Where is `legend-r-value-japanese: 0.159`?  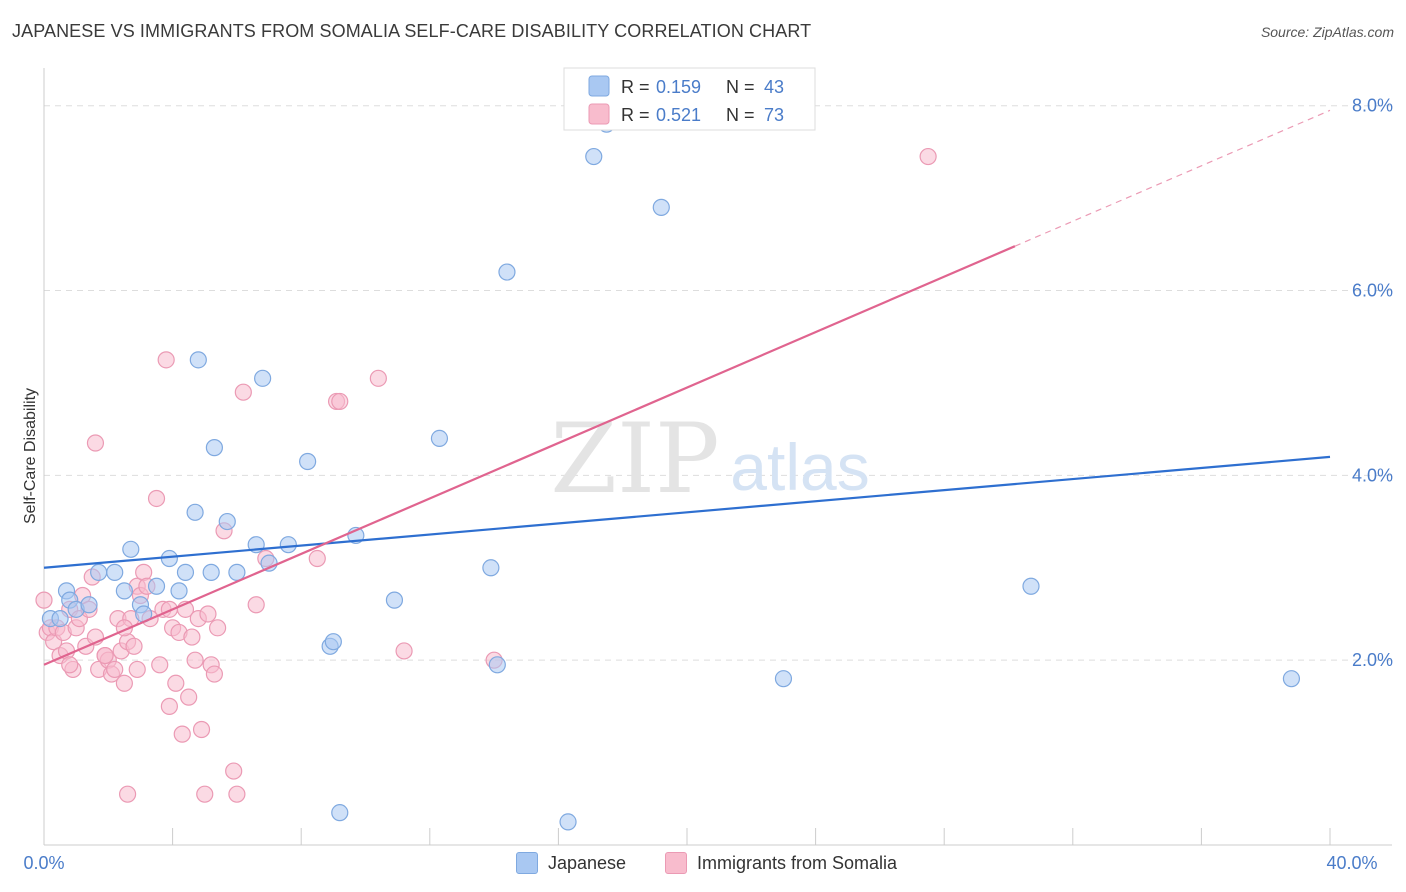 legend-r-value-japanese: 0.159 is located at coordinates (678, 87).